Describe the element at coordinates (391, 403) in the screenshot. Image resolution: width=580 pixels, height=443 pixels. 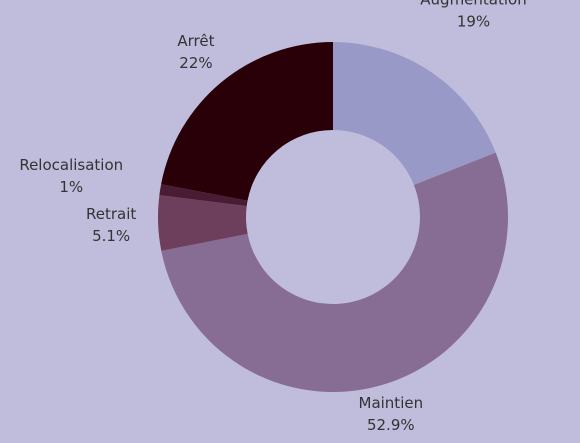
I see `slice-label: Maintien` at that location.